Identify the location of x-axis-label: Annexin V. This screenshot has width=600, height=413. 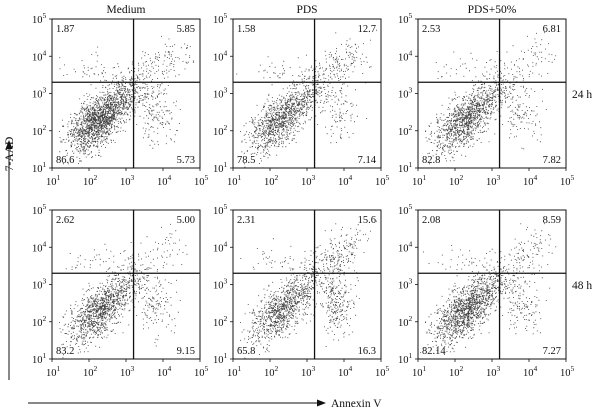
(356, 404).